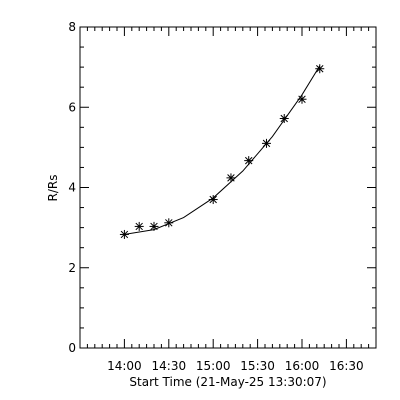  Describe the element at coordinates (72, 188) in the screenshot. I see `y-tick-label: 4` at that location.